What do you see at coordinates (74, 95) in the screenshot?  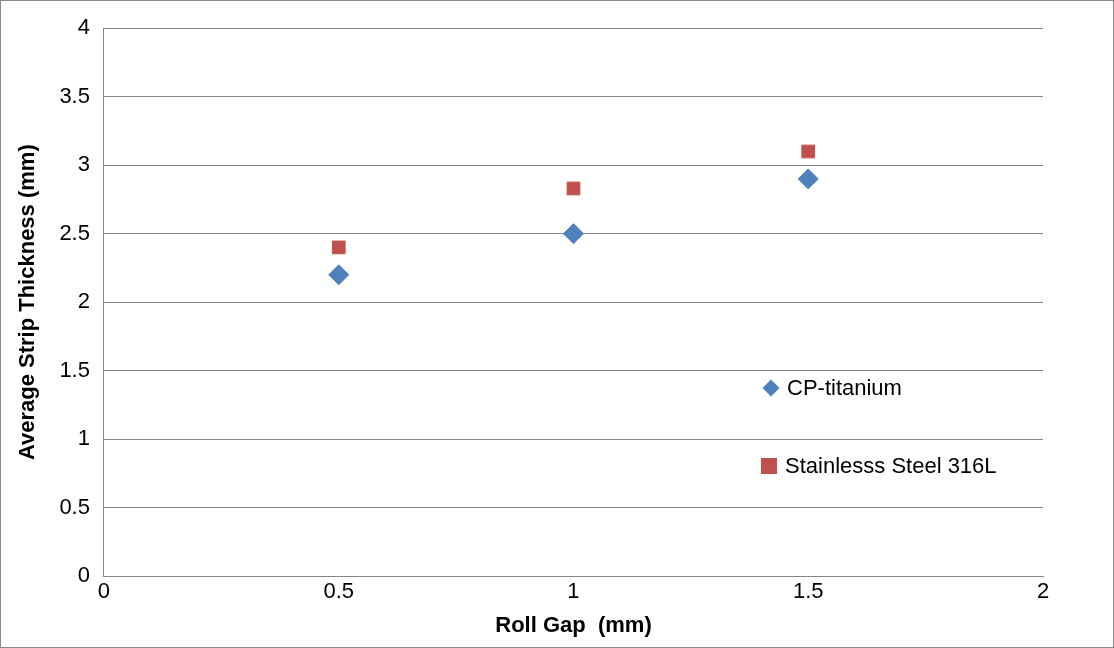 I see `y-tick-label: 3.5` at bounding box center [74, 95].